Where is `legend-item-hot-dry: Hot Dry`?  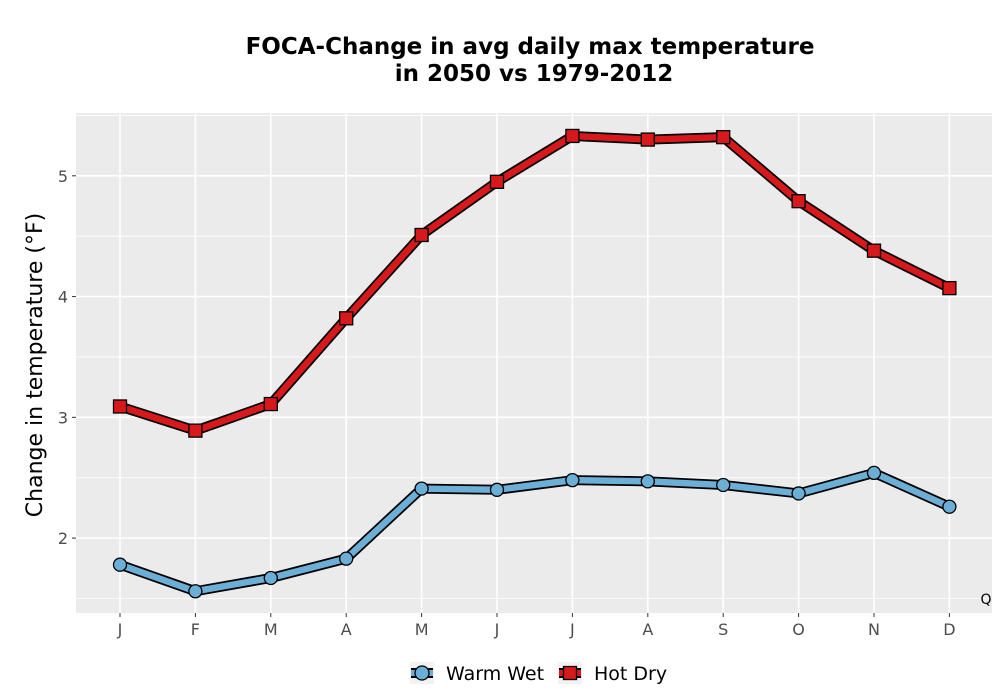
legend-item-hot-dry: Hot Dry is located at coordinates (612, 673).